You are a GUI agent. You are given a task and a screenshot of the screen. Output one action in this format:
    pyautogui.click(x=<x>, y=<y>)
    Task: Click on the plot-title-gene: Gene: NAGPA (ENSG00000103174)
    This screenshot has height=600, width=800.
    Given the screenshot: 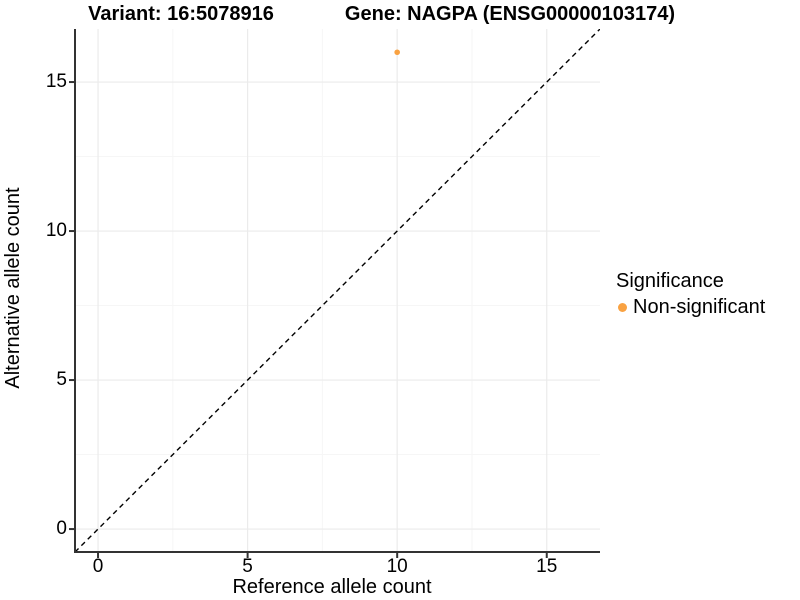 What is the action you would take?
    pyautogui.click(x=510, y=14)
    